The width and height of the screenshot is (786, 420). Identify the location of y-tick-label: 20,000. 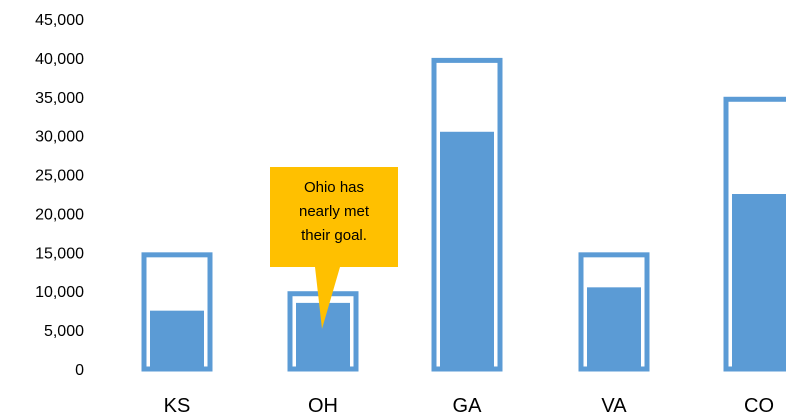
(59, 214).